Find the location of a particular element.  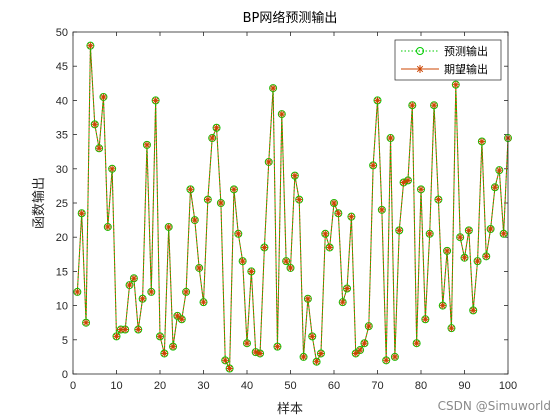

x-tick-label: 30 is located at coordinates (203, 386).